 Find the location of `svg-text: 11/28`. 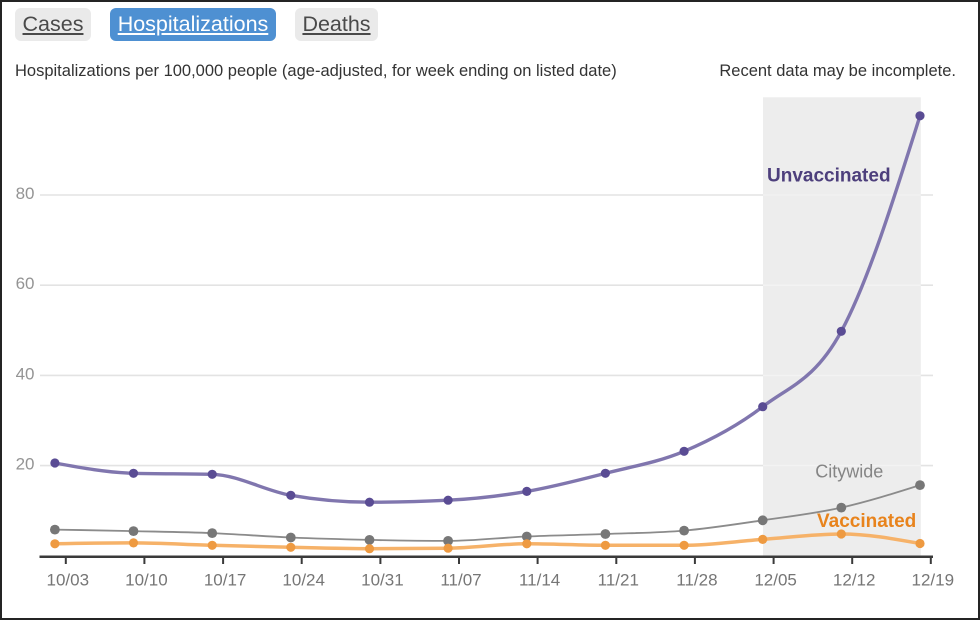

svg-text: 11/28 is located at coordinates (696, 580).